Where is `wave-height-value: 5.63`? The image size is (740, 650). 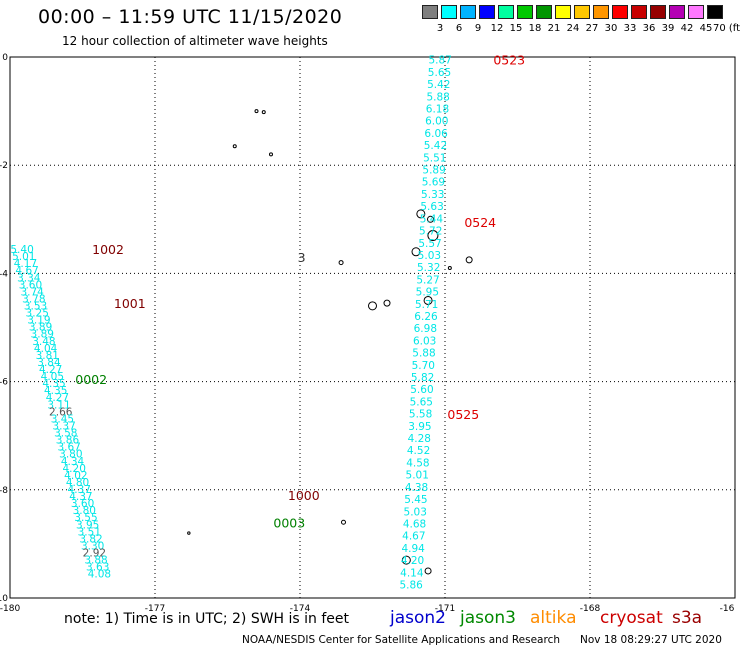 wave-height-value: 5.63 is located at coordinates (431, 207).